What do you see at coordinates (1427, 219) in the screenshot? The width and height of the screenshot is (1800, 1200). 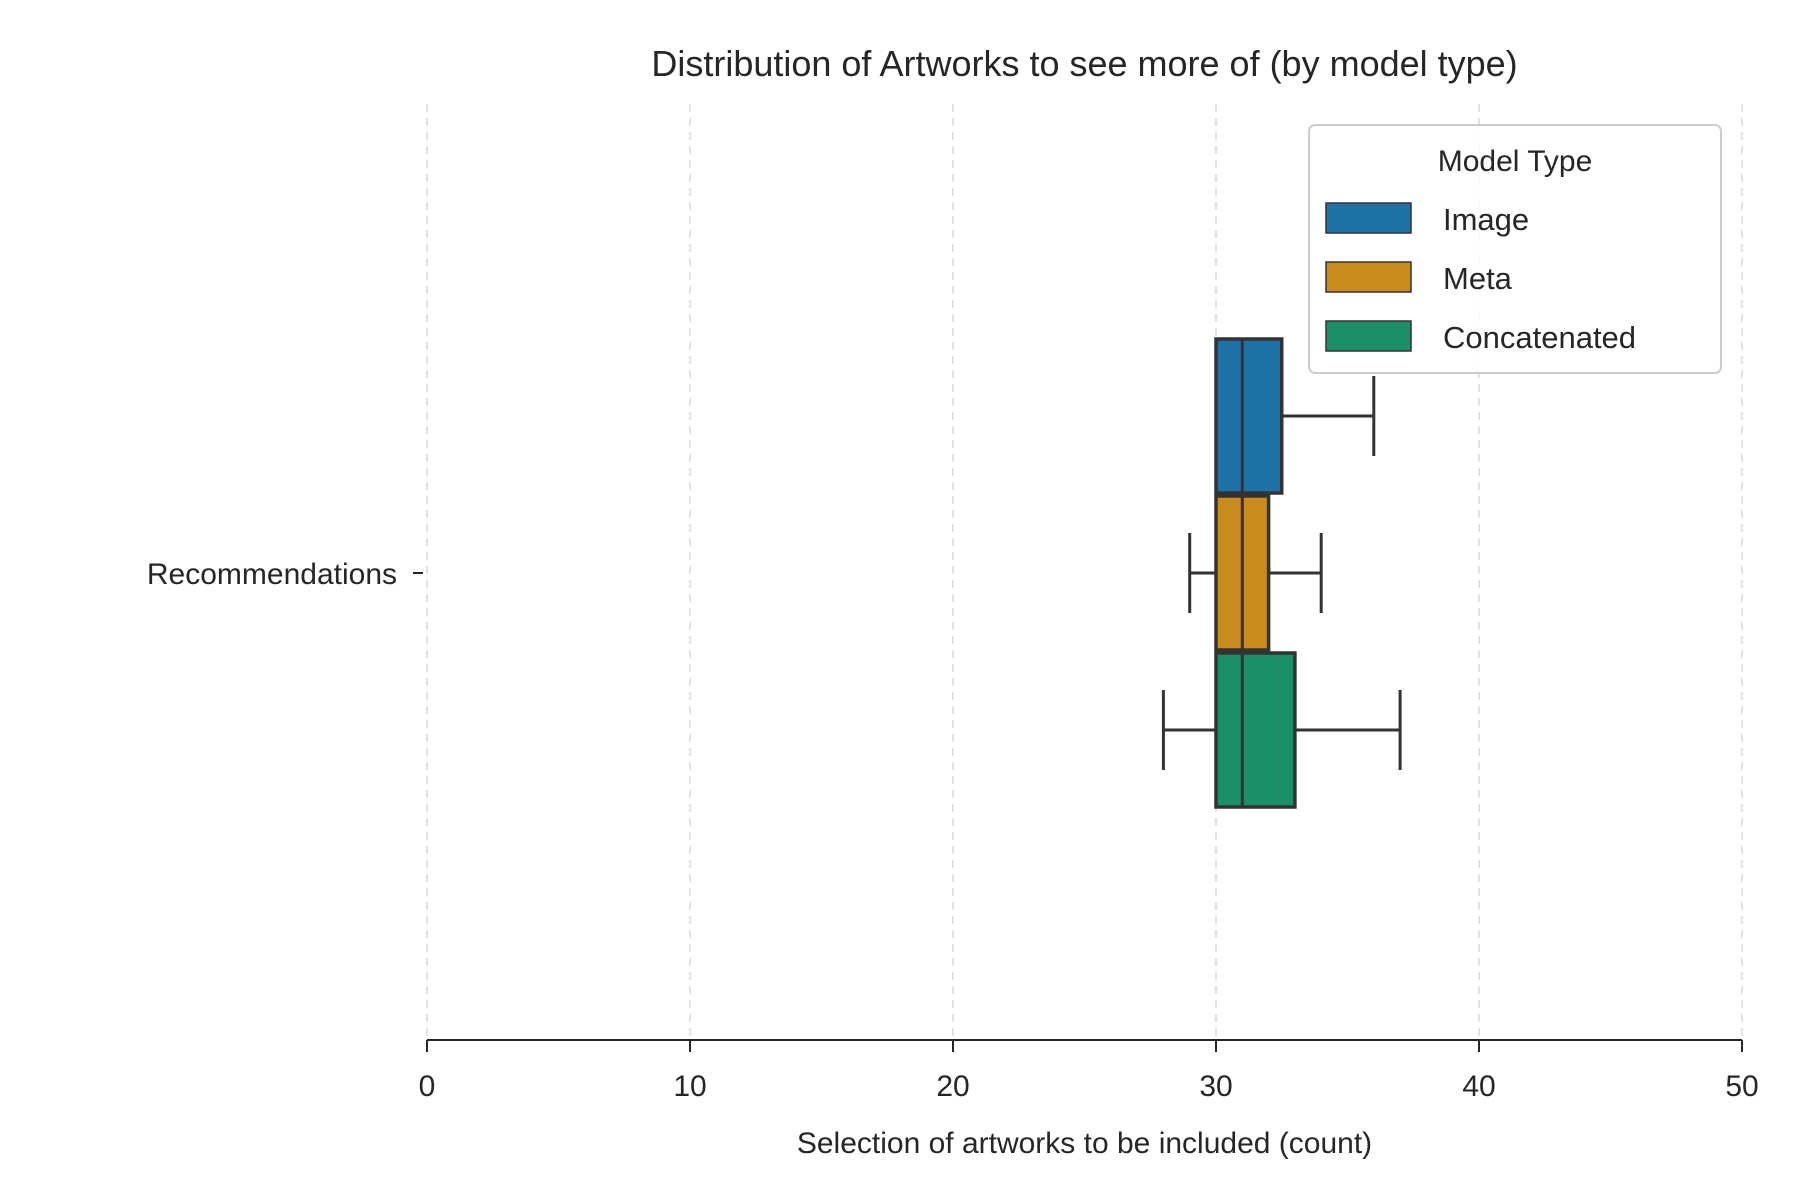 I see `legend-item: Image` at bounding box center [1427, 219].